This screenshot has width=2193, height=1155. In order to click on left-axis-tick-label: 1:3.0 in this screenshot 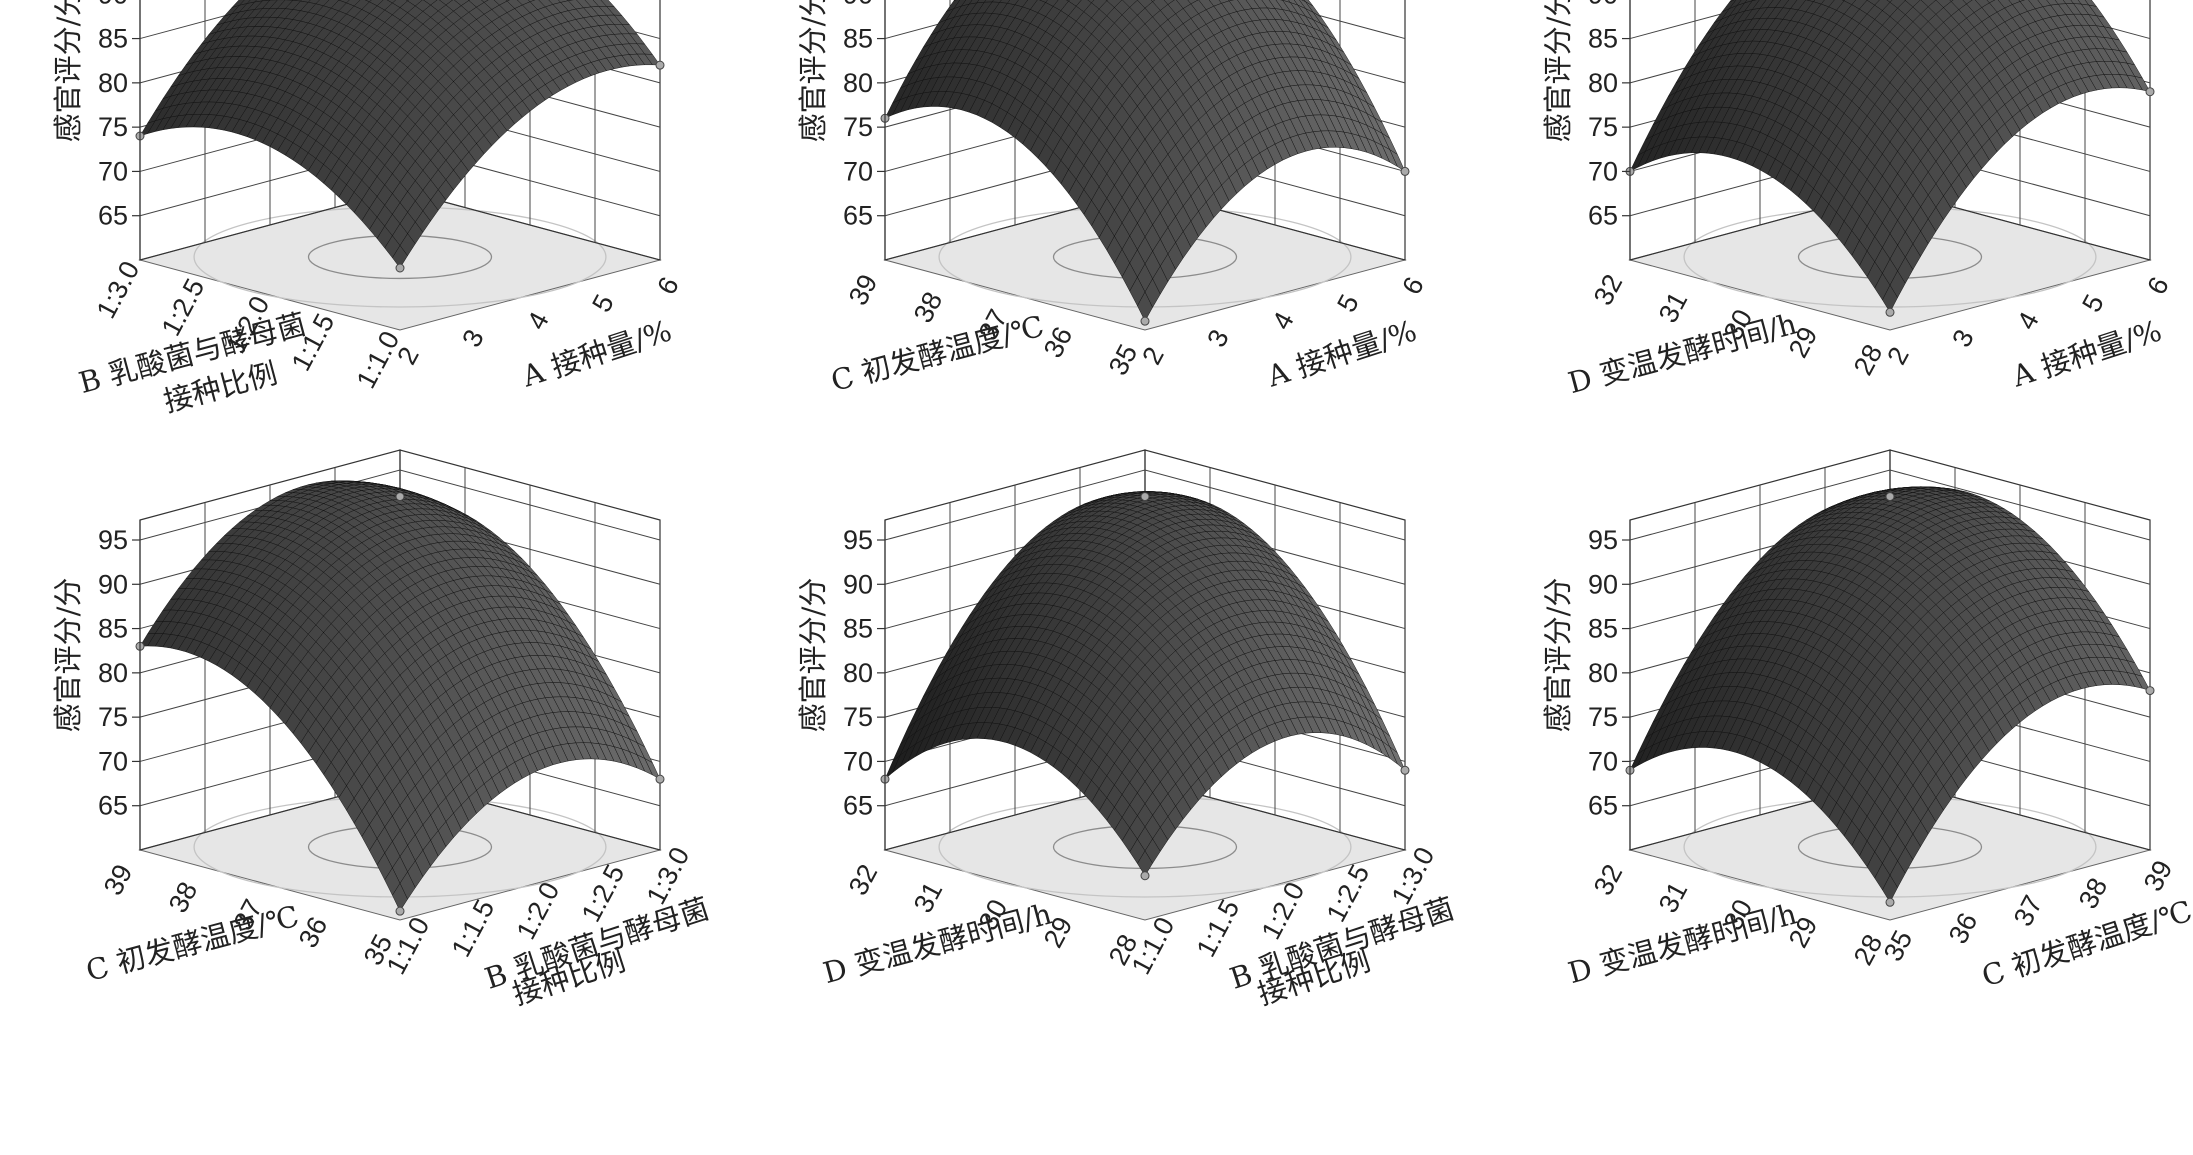, I will do `click(118, 289)`.